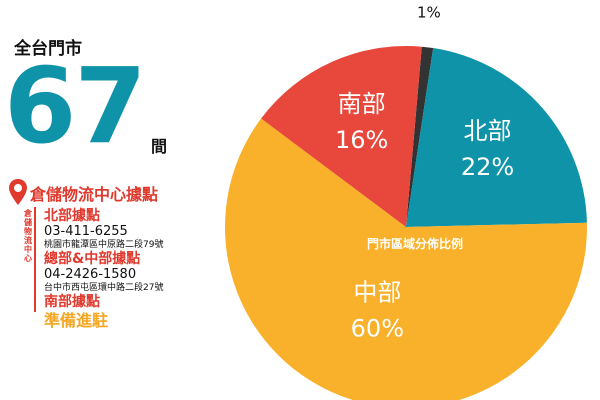 Image resolution: width=600 pixels, height=400 pixels. I want to click on location-address: 台中市西屯區環中路二段27號, so click(104, 288).